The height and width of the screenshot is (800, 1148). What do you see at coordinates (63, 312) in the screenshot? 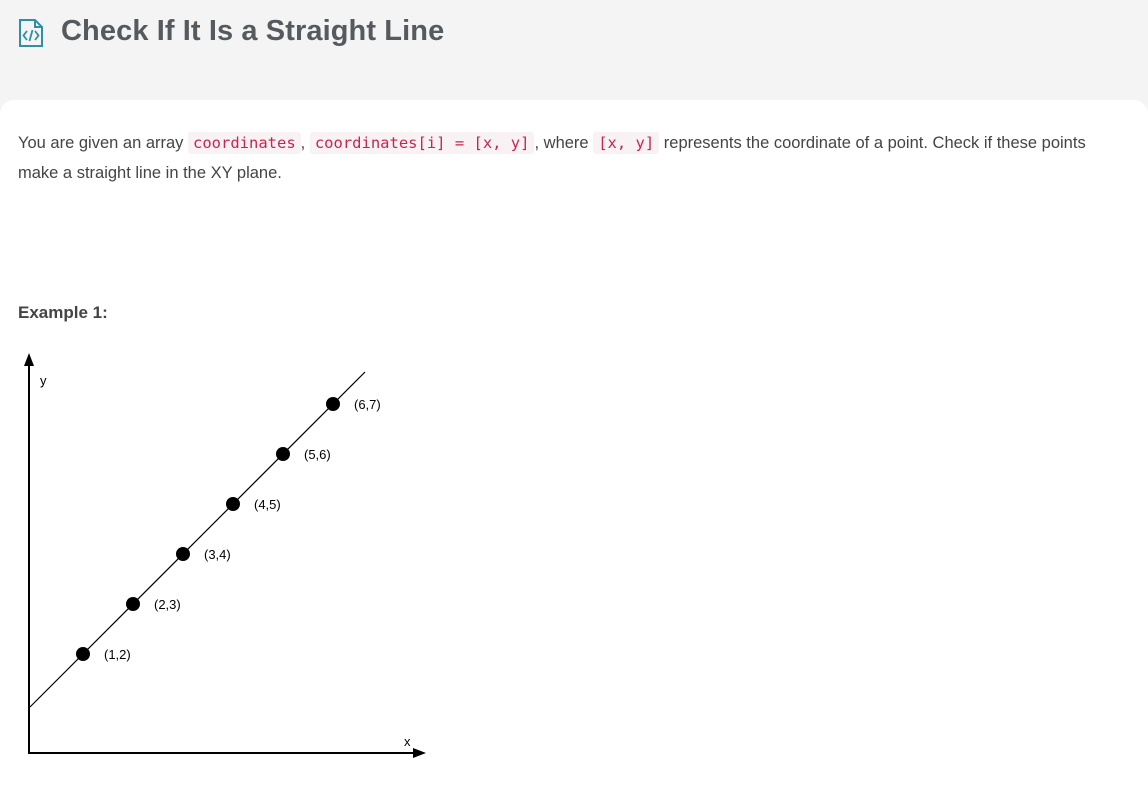
I see `example-title: Example 1:` at bounding box center [63, 312].